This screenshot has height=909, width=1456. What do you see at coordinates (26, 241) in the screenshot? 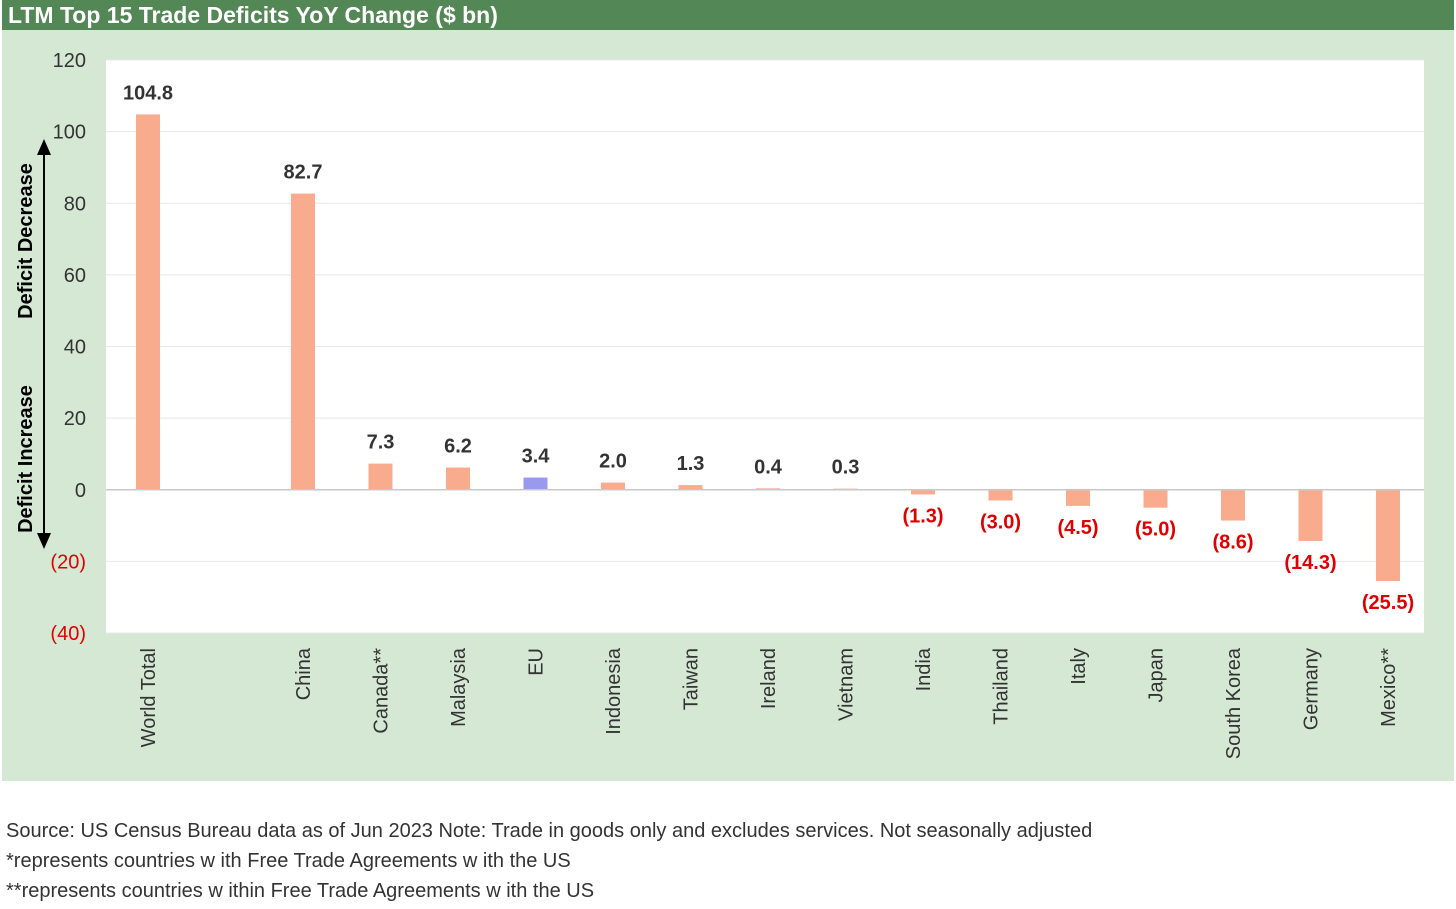
I see `annotation-deficit-decrease: Deficit Decrease` at bounding box center [26, 241].